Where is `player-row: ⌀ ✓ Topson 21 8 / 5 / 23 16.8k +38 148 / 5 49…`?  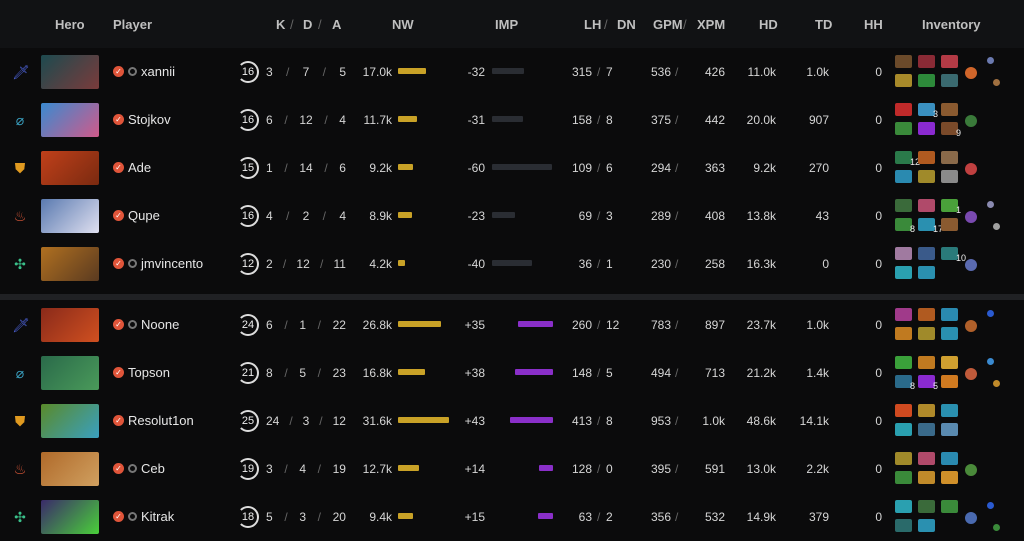
player-row: ⌀ ✓ Topson 21 8 / 5 / 23 16.8k +38 148 / 5 49… is located at coordinates (512, 373).